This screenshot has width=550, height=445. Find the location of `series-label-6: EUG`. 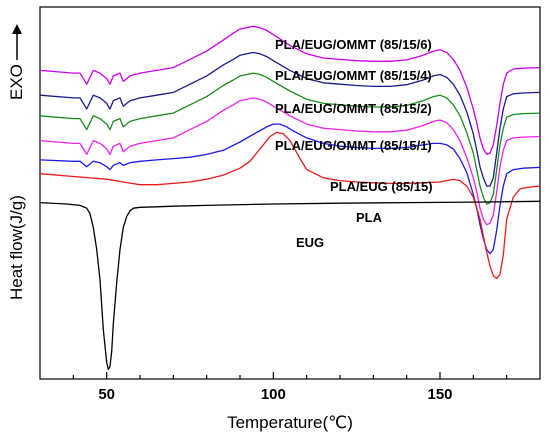

series-label-6: EUG is located at coordinates (310, 242).